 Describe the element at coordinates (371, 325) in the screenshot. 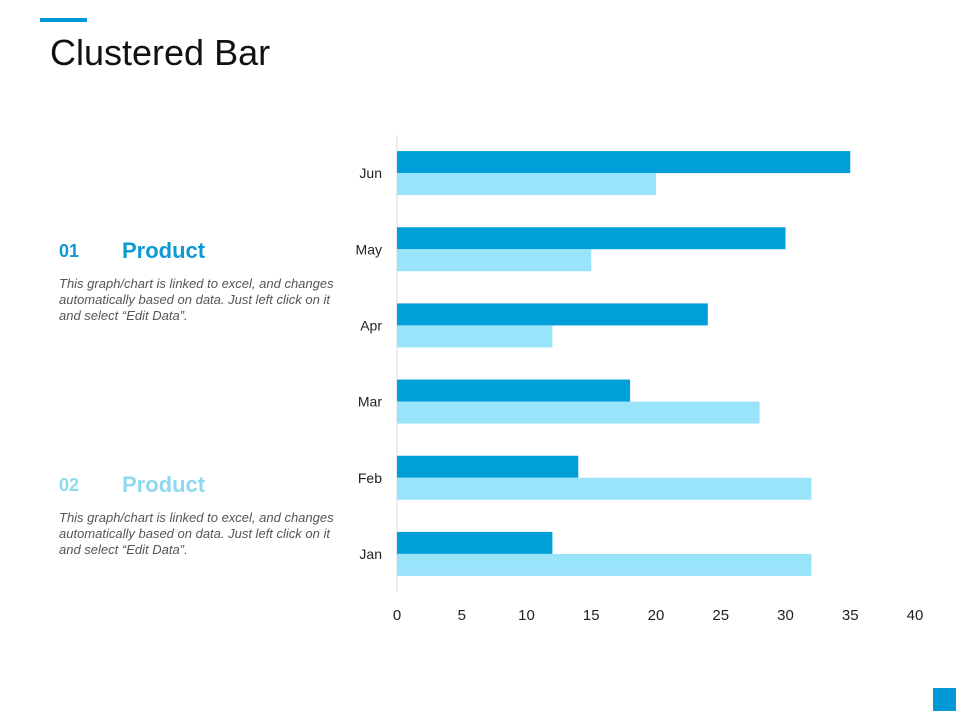

I see `y-tick-label-apr: Apr` at that location.